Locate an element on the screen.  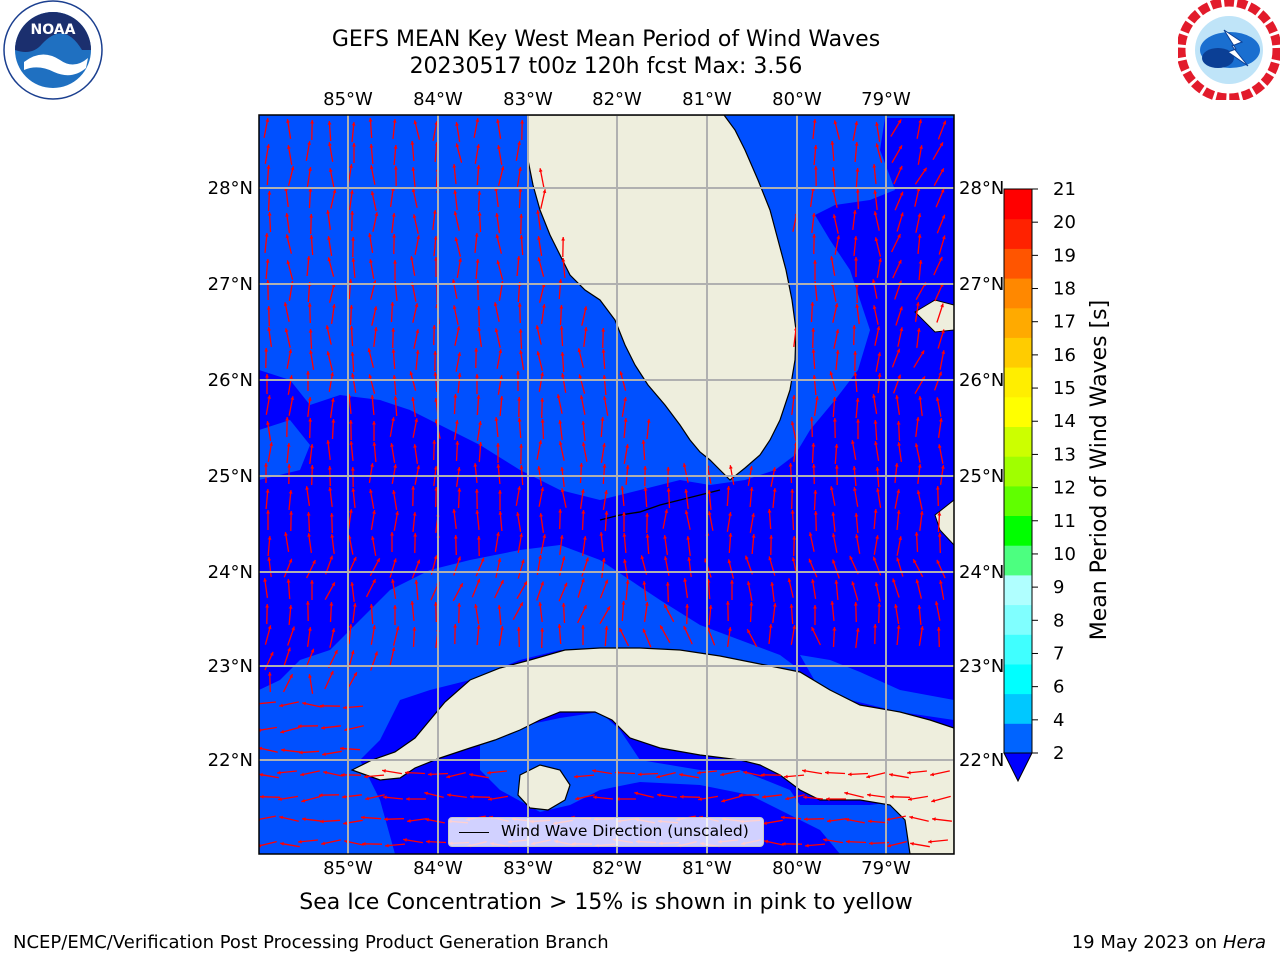
lon-label-bottom: 79°W is located at coordinates (886, 868).